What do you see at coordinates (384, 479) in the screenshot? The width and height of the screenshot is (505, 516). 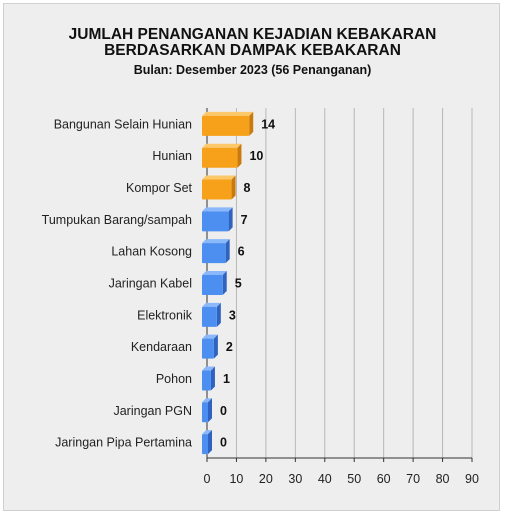 I see `x-tick-label: 60` at bounding box center [384, 479].